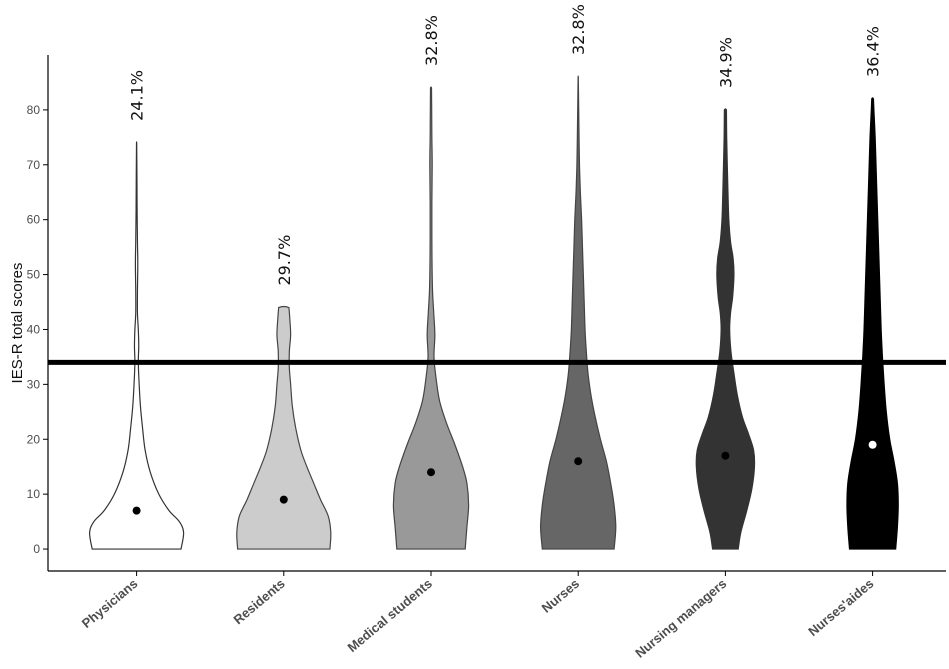 This screenshot has height=669, width=949. I want to click on x-tick-label: Medical students, so click(389, 615).